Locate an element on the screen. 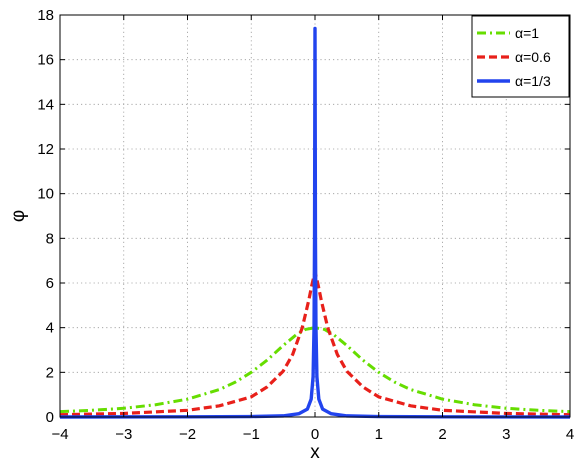 The height and width of the screenshot is (467, 581). y-tick-label: 2 is located at coordinates (50, 372).